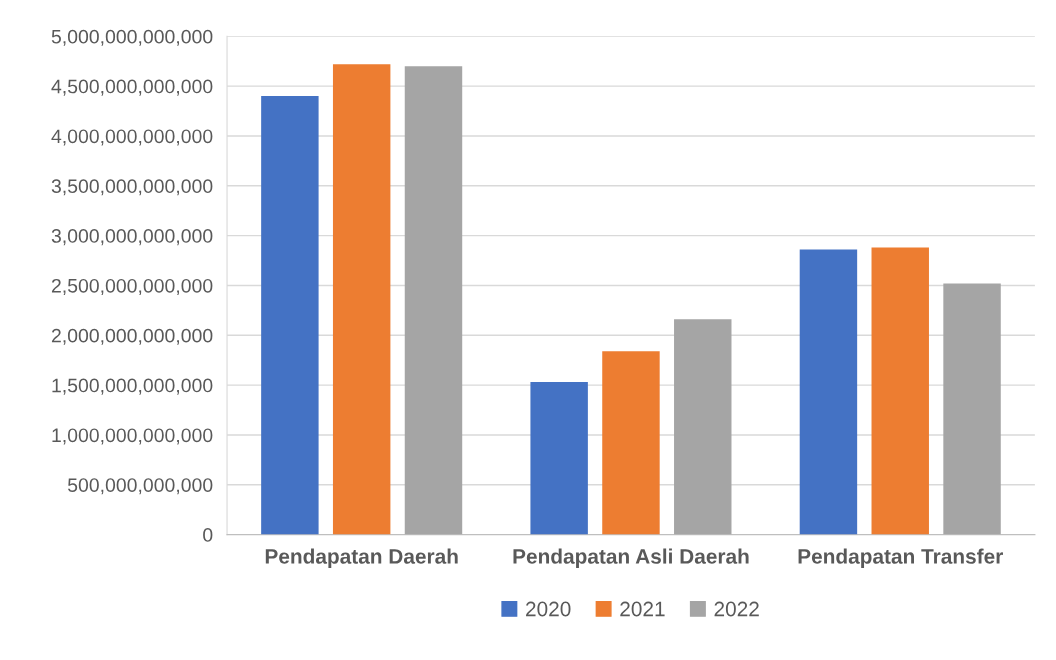 The height and width of the screenshot is (660, 1056). What do you see at coordinates (132, 386) in the screenshot?
I see `y-tick-label: 1,500,000,000,000` at bounding box center [132, 386].